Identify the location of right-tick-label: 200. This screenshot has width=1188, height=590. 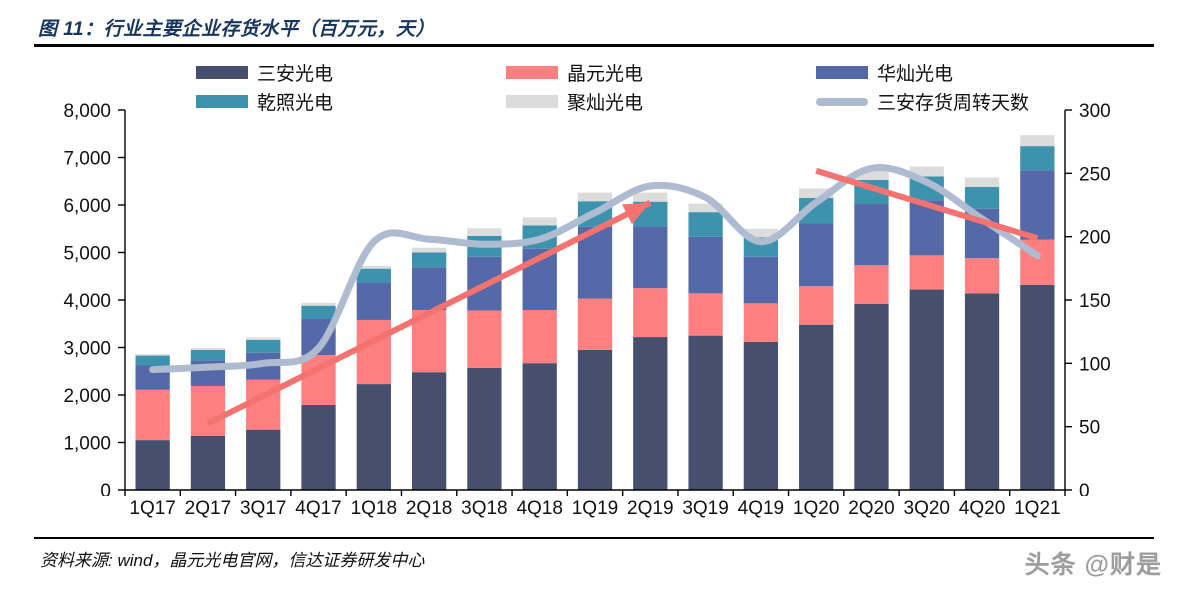
(1095, 238).